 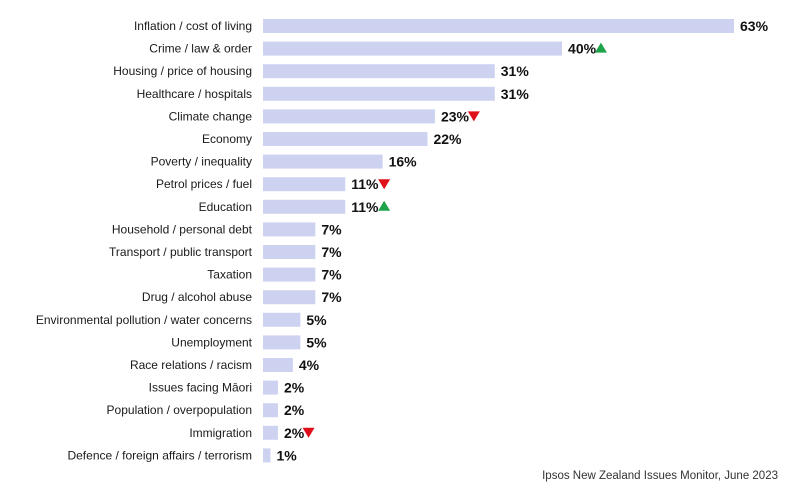 I want to click on category-label: Economy, so click(x=227, y=139).